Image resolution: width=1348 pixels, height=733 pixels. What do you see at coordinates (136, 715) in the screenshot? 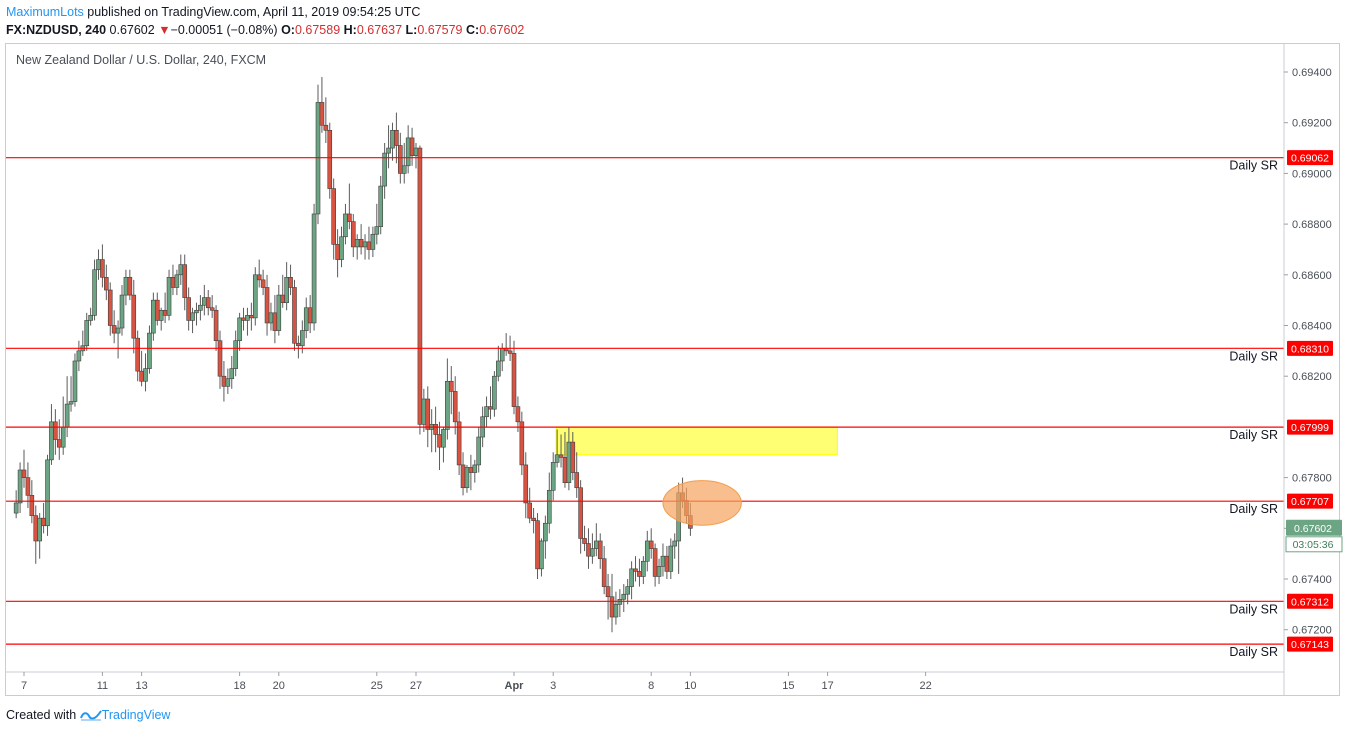
I see `tradingview-brand-link: TradingView` at bounding box center [136, 715].